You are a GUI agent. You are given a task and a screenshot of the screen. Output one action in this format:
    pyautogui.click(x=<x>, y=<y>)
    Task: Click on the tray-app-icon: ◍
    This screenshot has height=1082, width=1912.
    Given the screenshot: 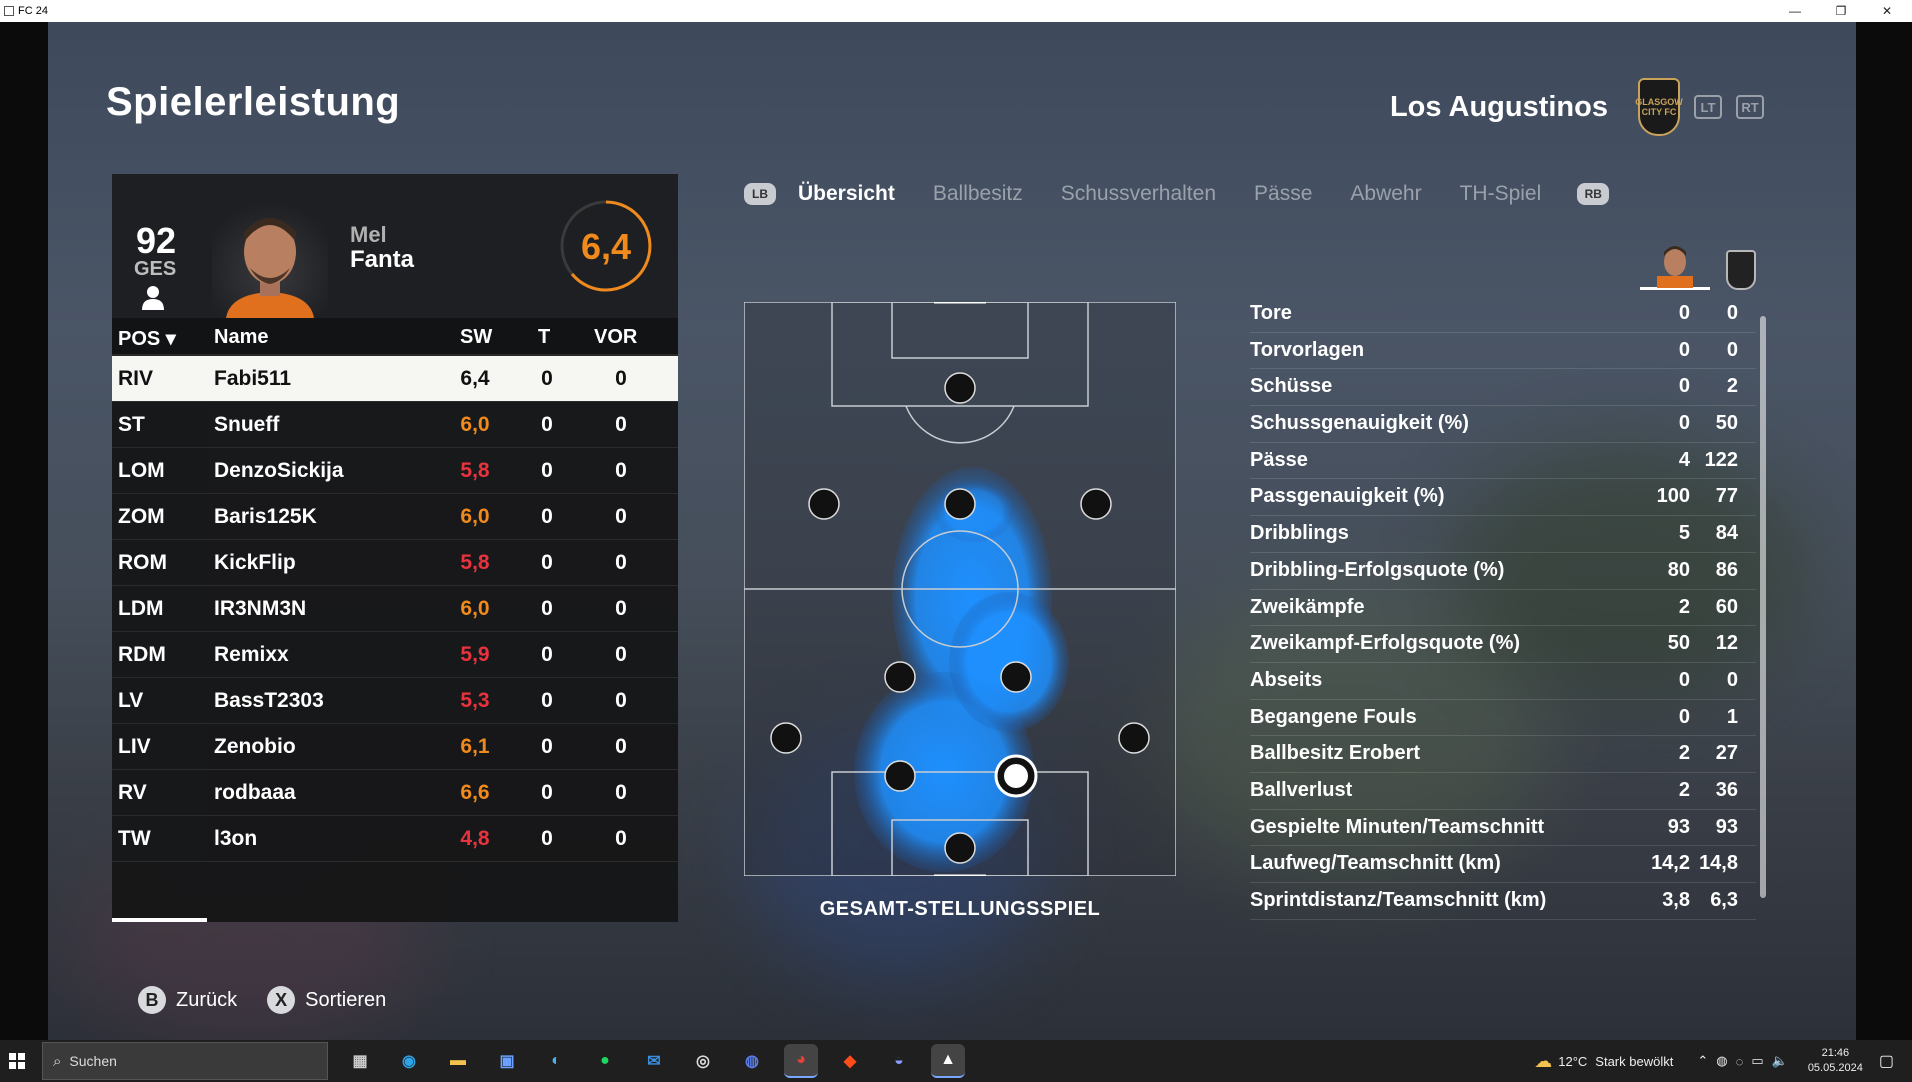 What is the action you would take?
    pyautogui.click(x=1722, y=1060)
    